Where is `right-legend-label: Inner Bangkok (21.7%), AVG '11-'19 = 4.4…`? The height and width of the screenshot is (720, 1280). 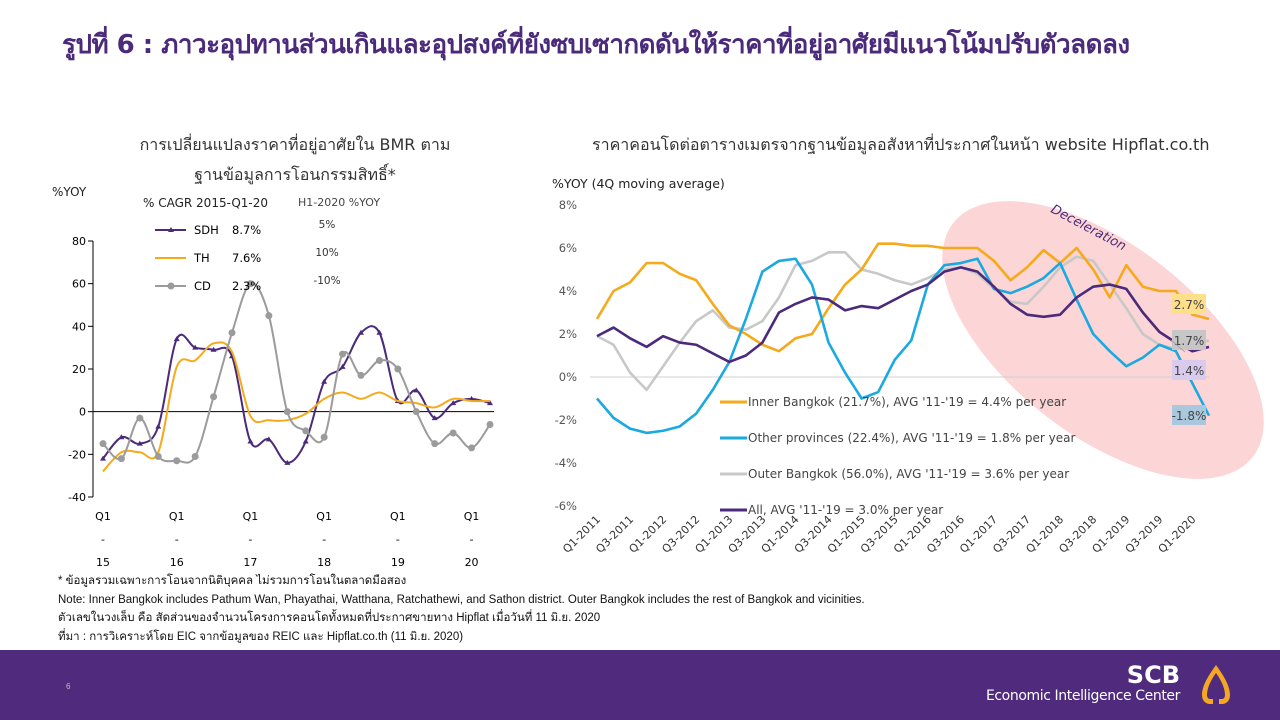
right-legend-label: Inner Bangkok (21.7%), AVG '11-'19 = 4.4… is located at coordinates (907, 402).